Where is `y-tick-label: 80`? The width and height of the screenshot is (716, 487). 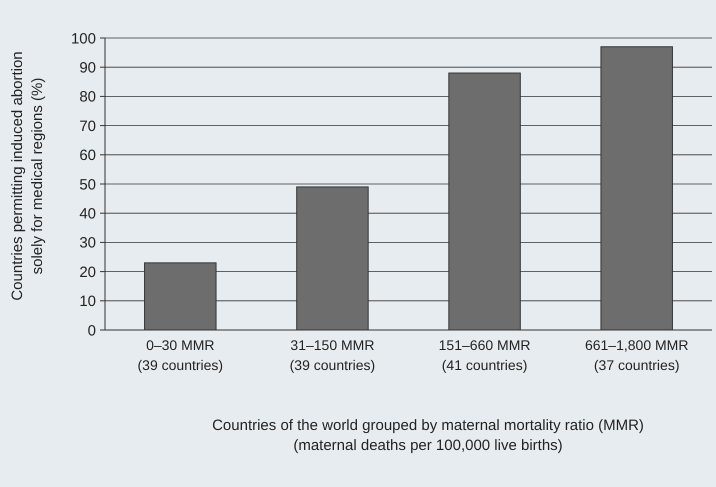 y-tick-label: 80 is located at coordinates (87, 97).